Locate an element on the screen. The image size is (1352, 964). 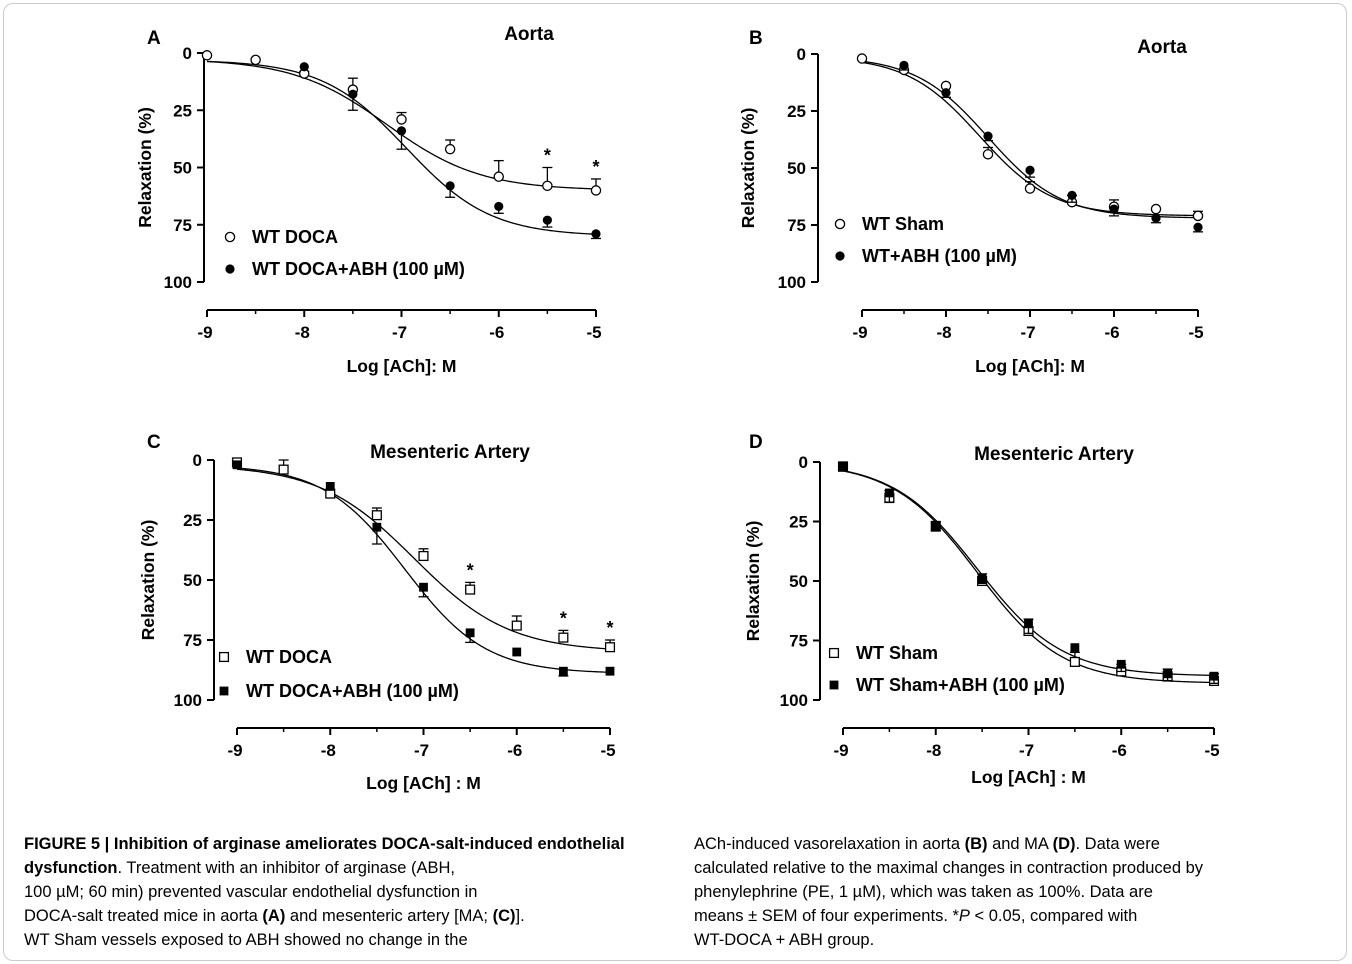
caption-panel-ref: (D) is located at coordinates (1064, 844).